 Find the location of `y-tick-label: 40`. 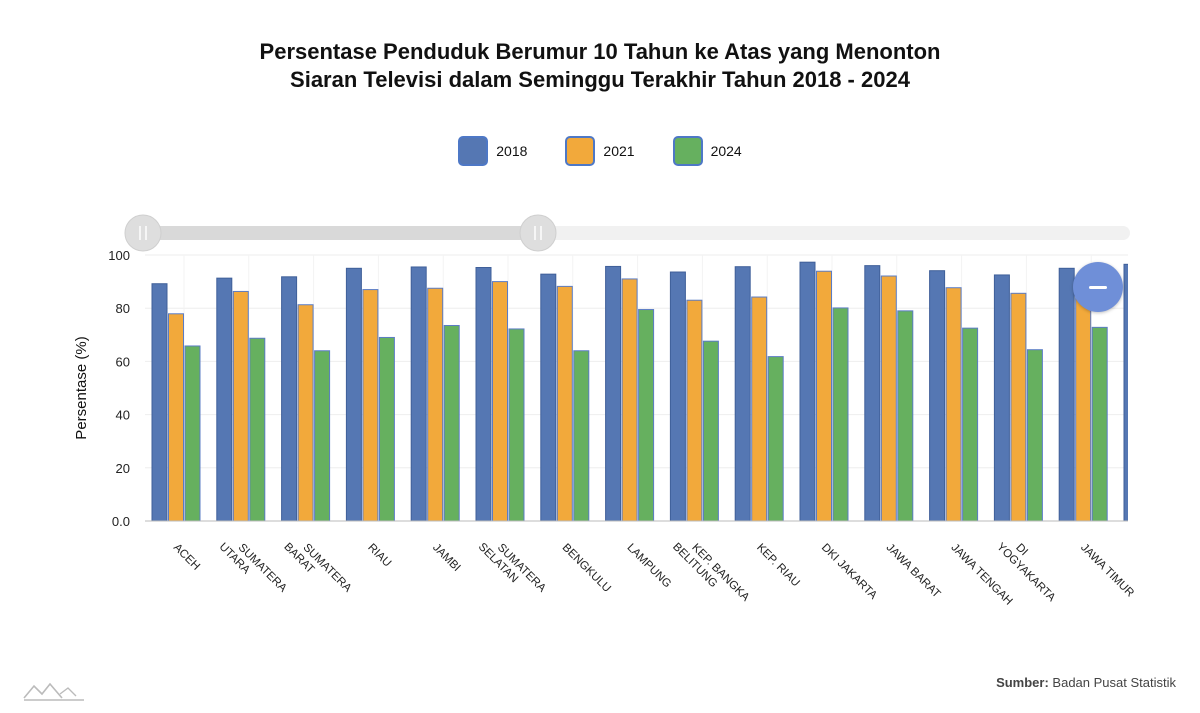

y-tick-label: 40 is located at coordinates (123, 415).